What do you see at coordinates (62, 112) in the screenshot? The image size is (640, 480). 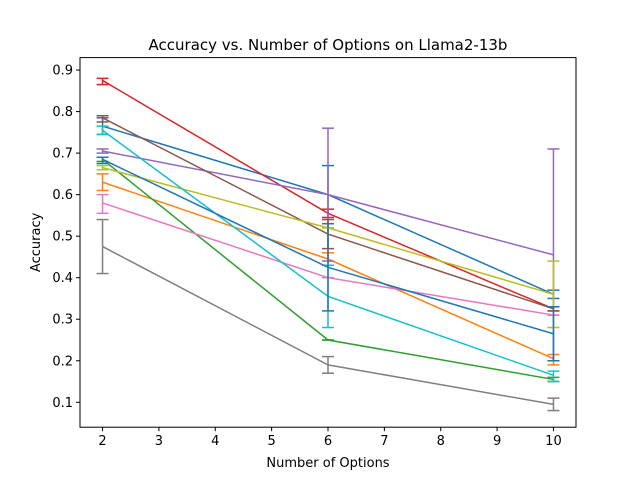 I see `y-tick-label: 0.8` at bounding box center [62, 112].